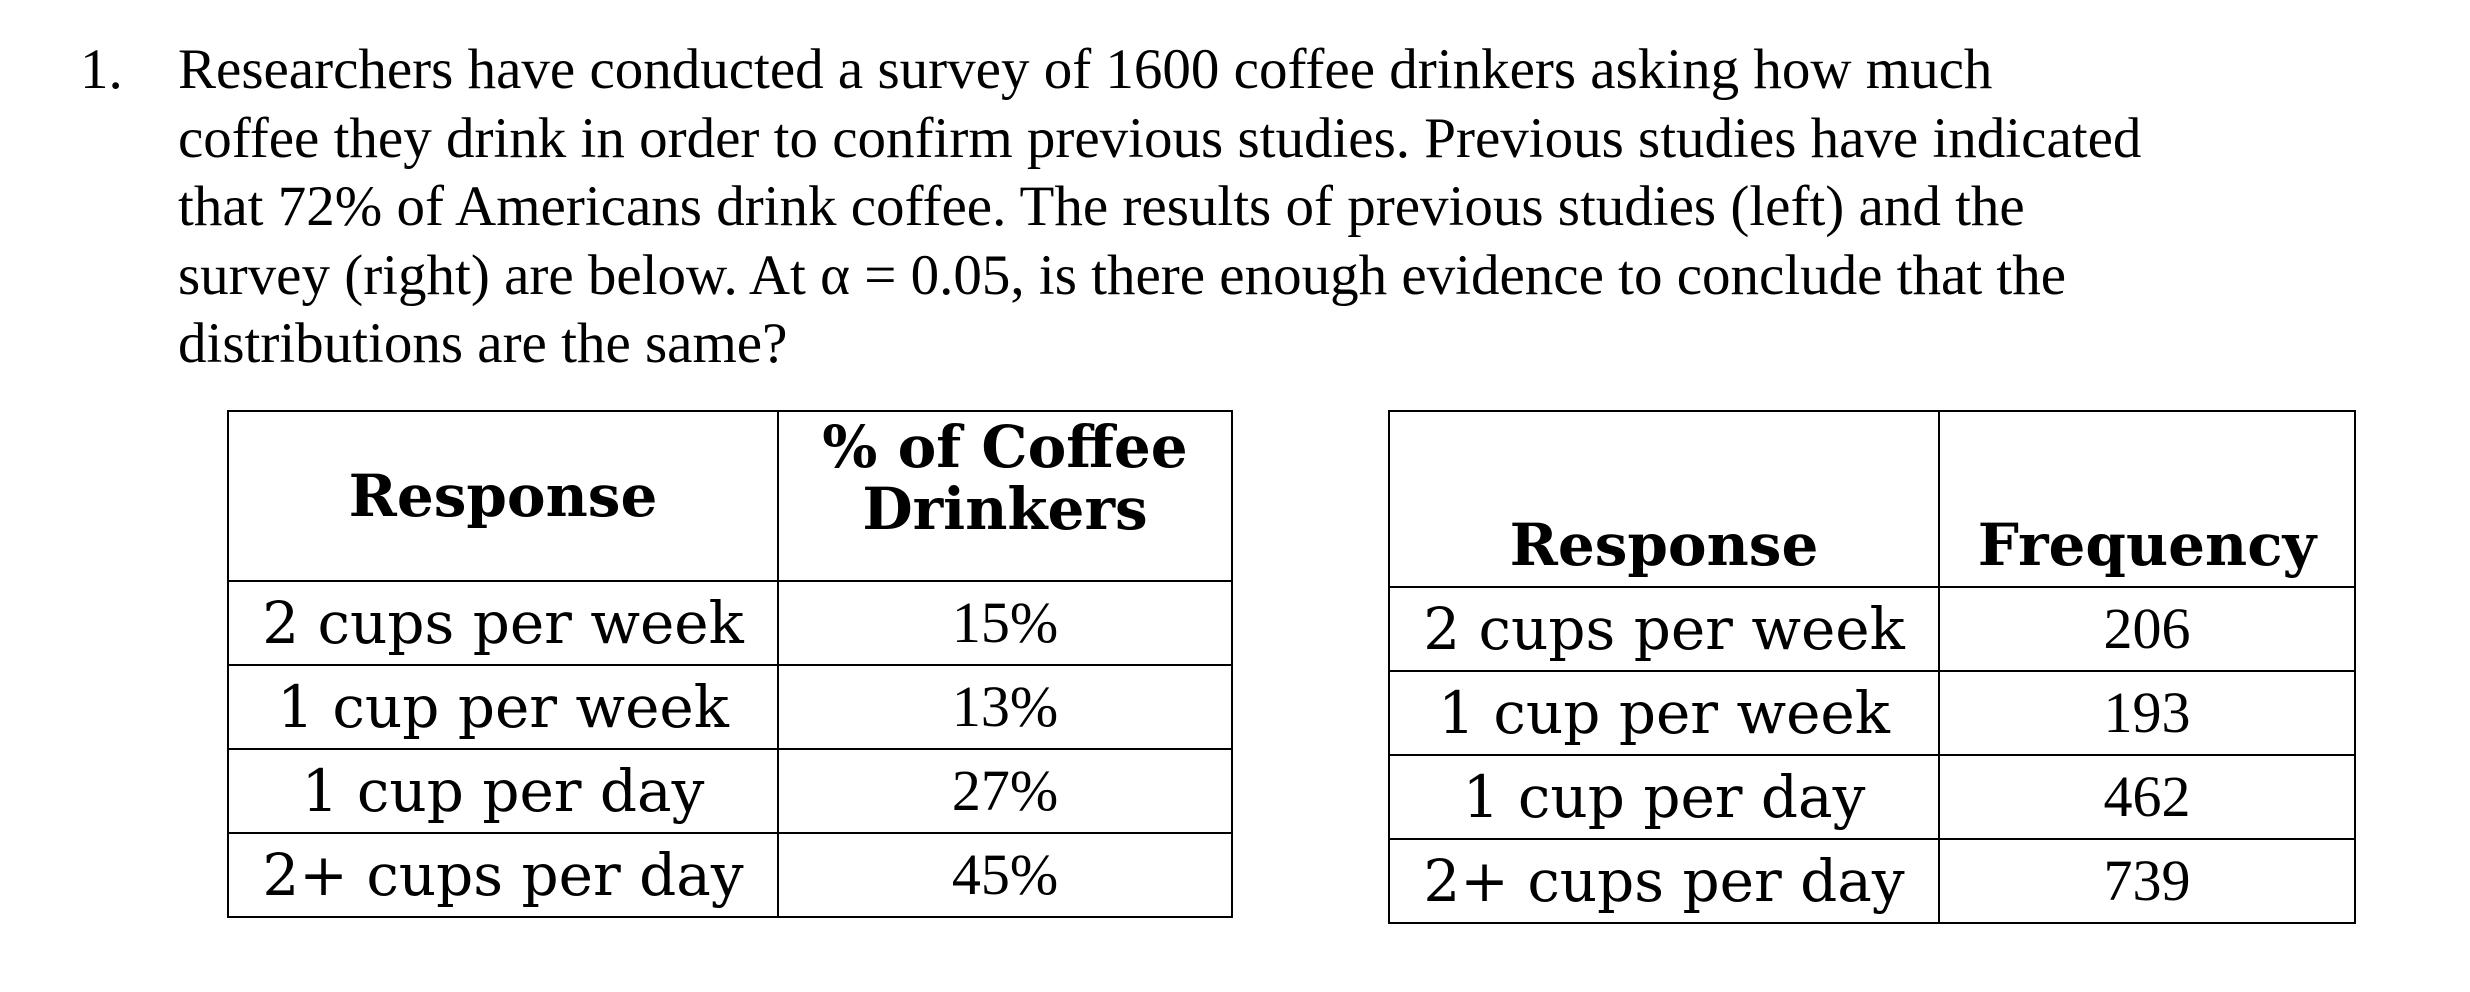 The width and height of the screenshot is (2470, 992). Describe the element at coordinates (101, 69) in the screenshot. I see `question-number: 1.` at that location.